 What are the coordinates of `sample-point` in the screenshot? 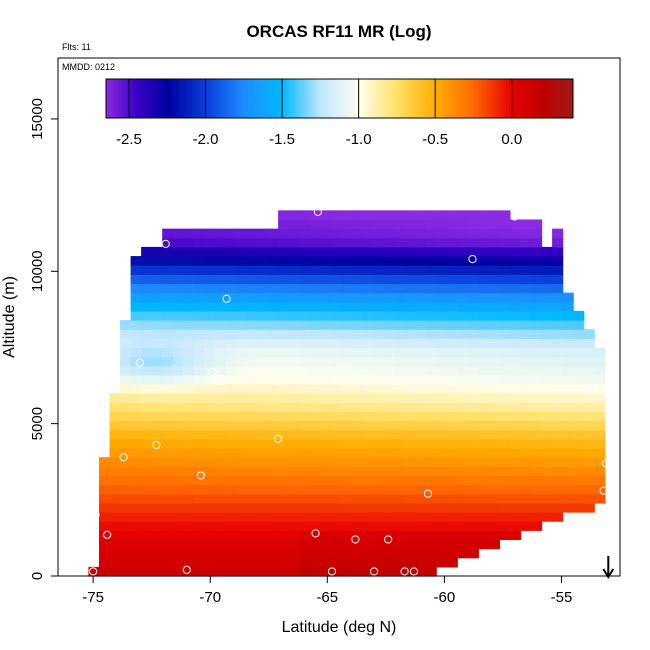 It's located at (212, 371).